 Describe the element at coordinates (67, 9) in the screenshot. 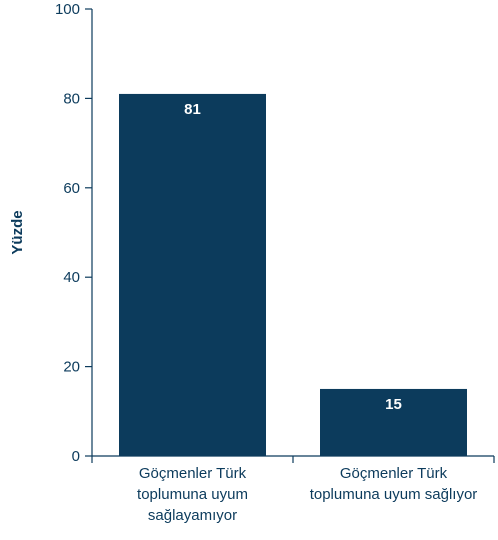

I see `y-tick-label: 100` at that location.